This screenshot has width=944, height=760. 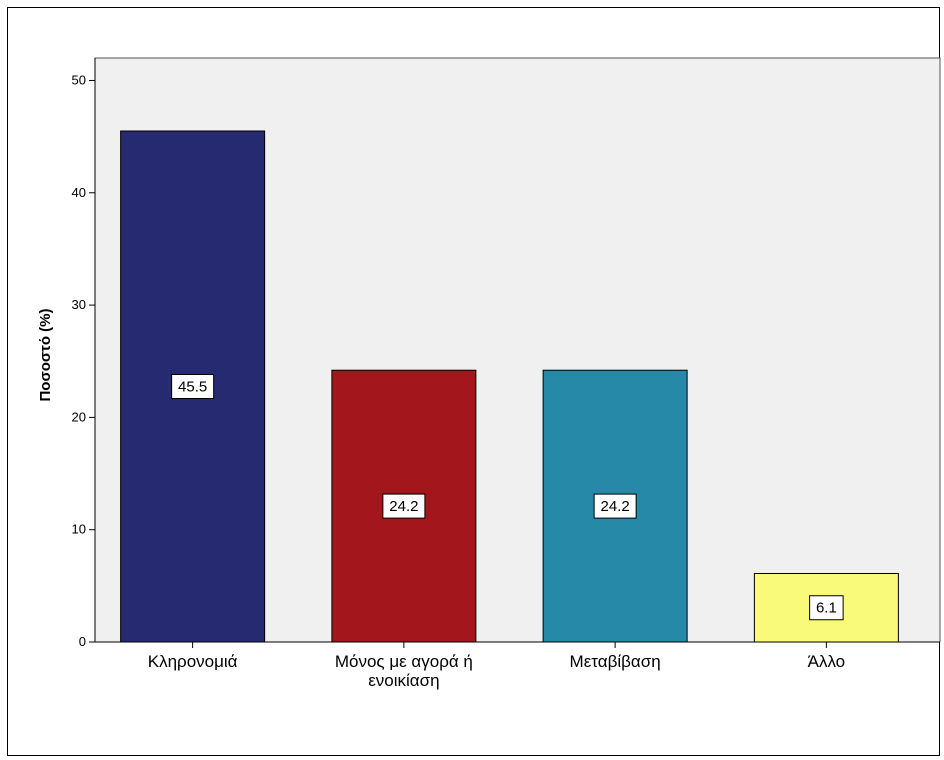 I want to click on data-label: 6.1, so click(x=826, y=608).